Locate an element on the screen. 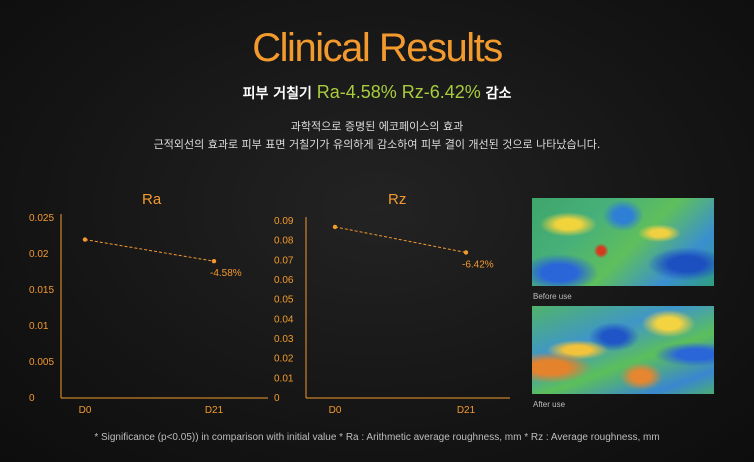  y-tick-label: 0.005 is located at coordinates (41, 362).